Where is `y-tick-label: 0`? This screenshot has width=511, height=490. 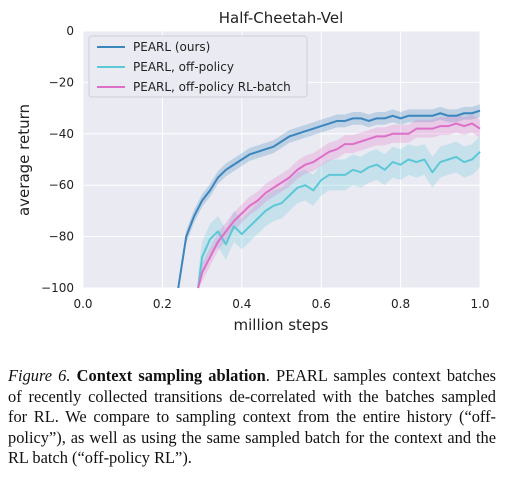 y-tick-label: 0 is located at coordinates (70, 31).